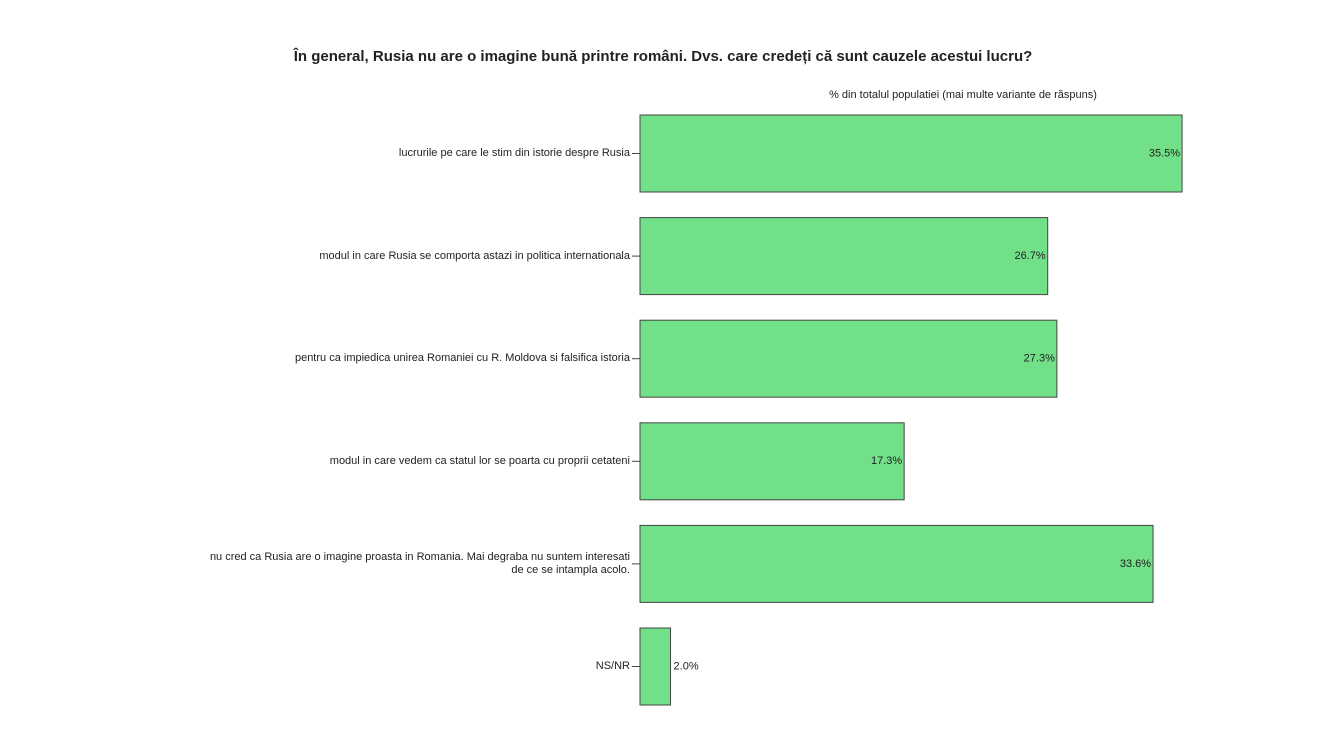 The height and width of the screenshot is (750, 1332). What do you see at coordinates (1030, 256) in the screenshot?
I see `value-label: 26.7%` at bounding box center [1030, 256].